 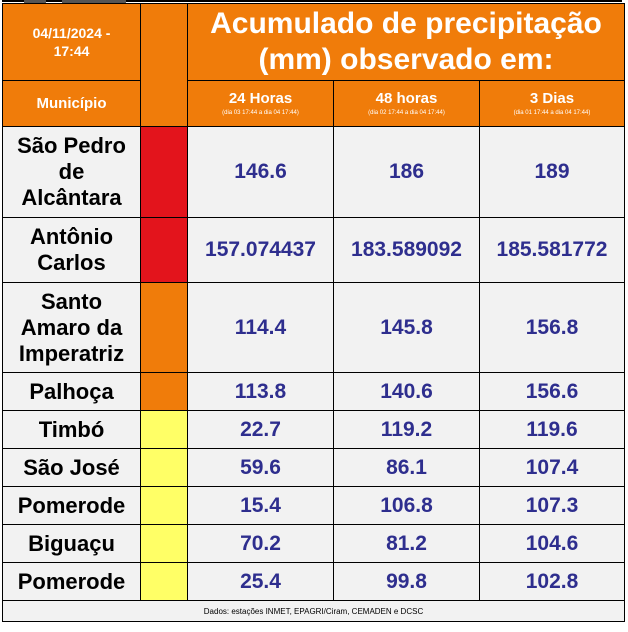 What do you see at coordinates (552, 543) in the screenshot?
I see `precip-value-v3d: 104.6` at bounding box center [552, 543].